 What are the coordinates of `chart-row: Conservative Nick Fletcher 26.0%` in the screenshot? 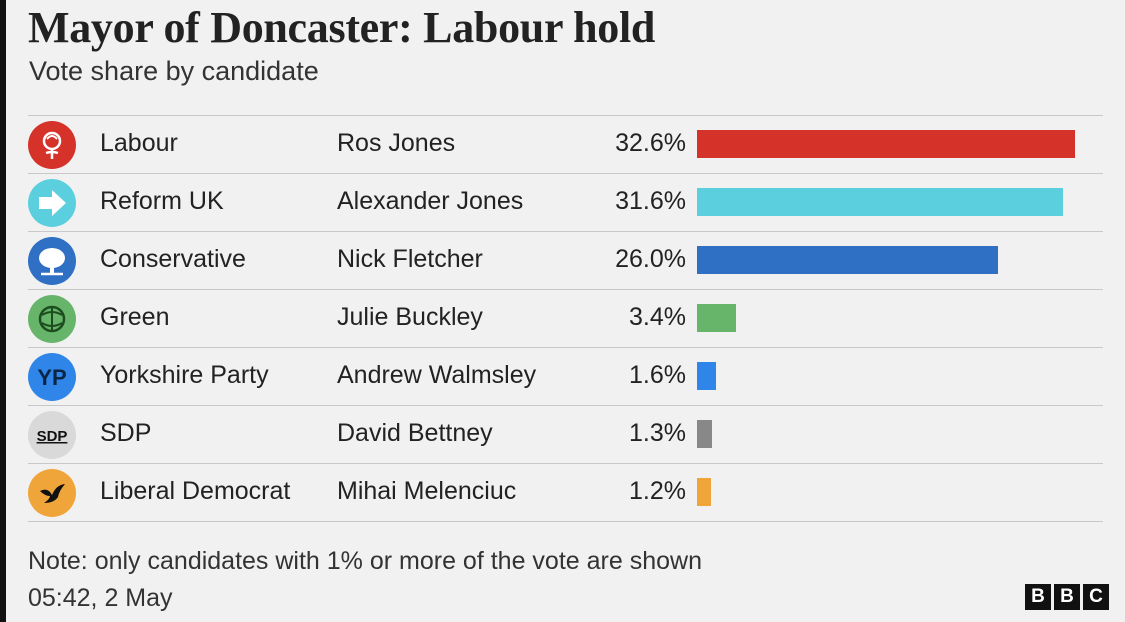 It's located at (562, 260).